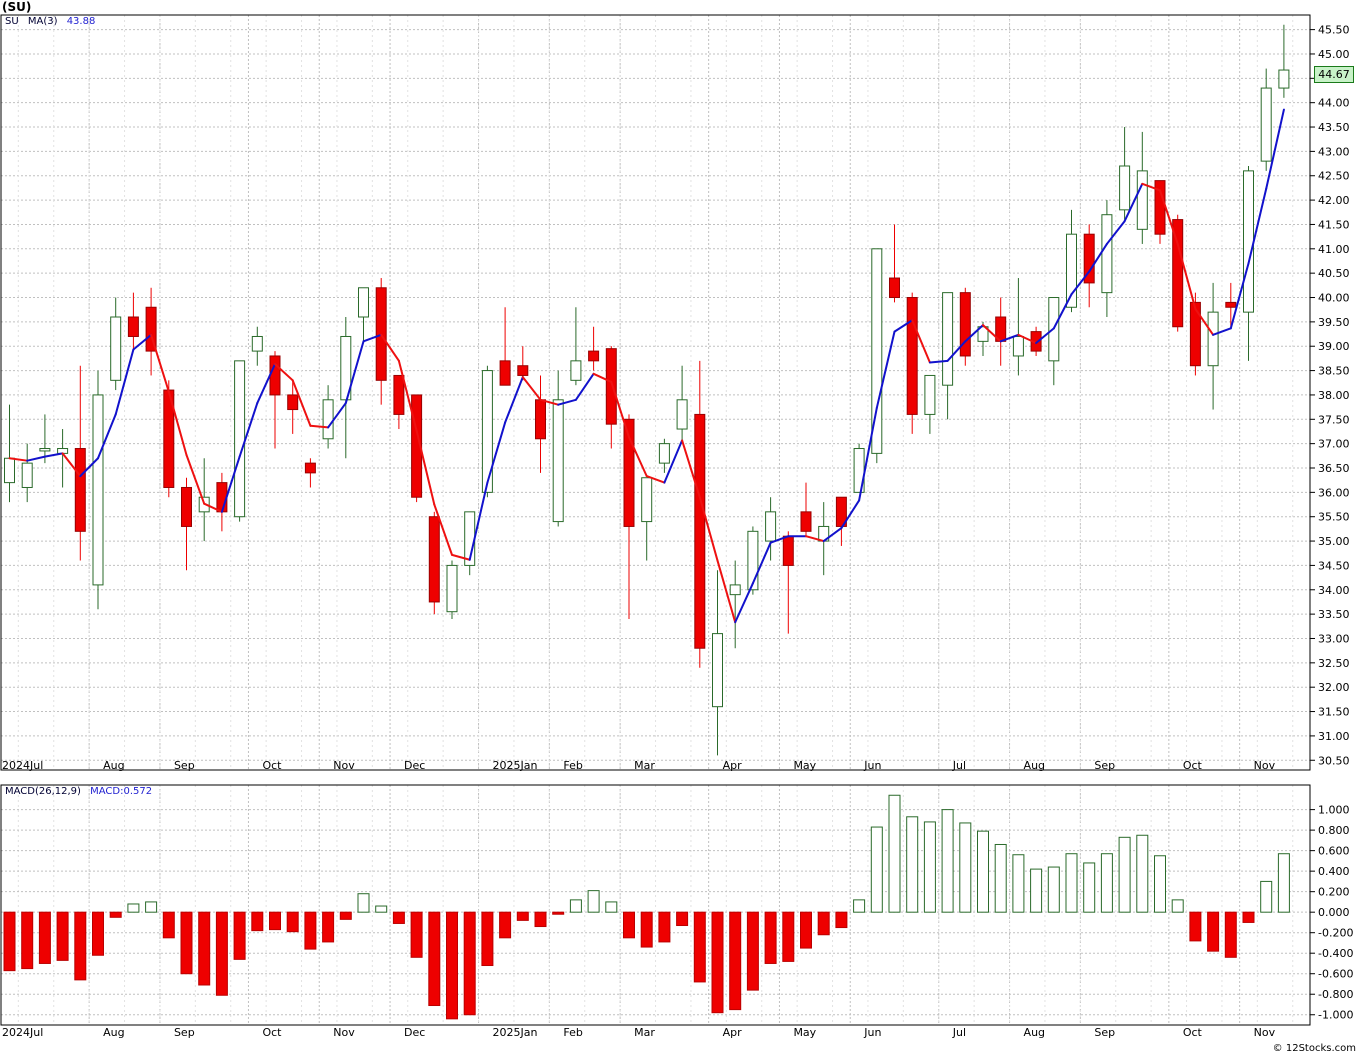 The height and width of the screenshot is (1056, 1360). I want to click on macd-legend-label: MACD(26,12,9), so click(43, 791).